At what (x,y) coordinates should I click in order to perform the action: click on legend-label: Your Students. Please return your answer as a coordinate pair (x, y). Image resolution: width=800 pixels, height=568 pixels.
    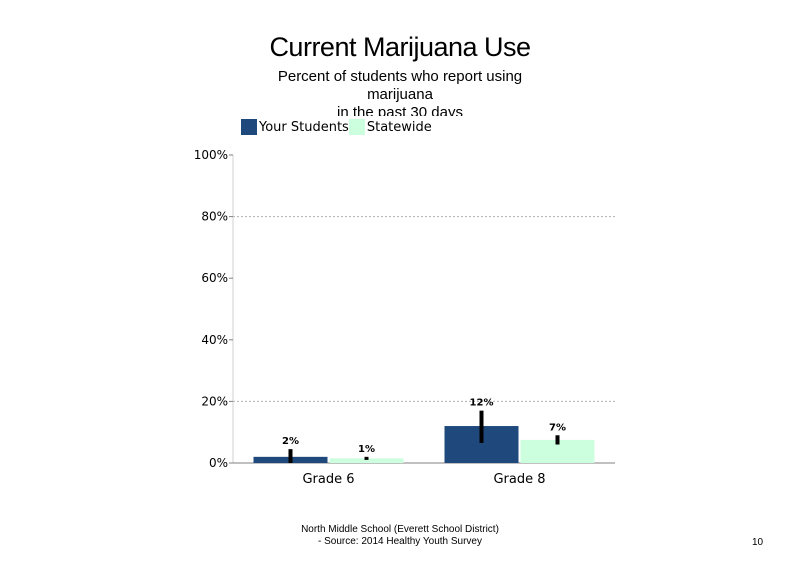
    Looking at the image, I should click on (304, 127).